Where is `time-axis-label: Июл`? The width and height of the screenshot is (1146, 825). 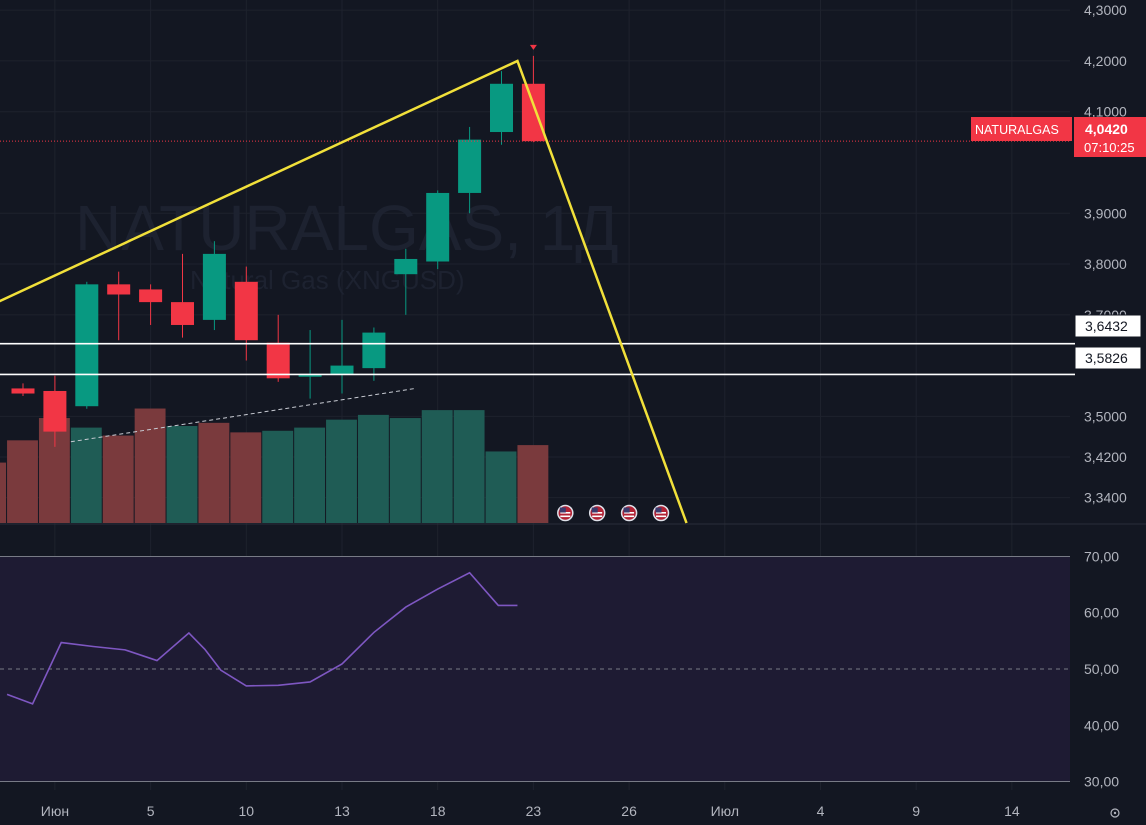 time-axis-label: Июл is located at coordinates (725, 811).